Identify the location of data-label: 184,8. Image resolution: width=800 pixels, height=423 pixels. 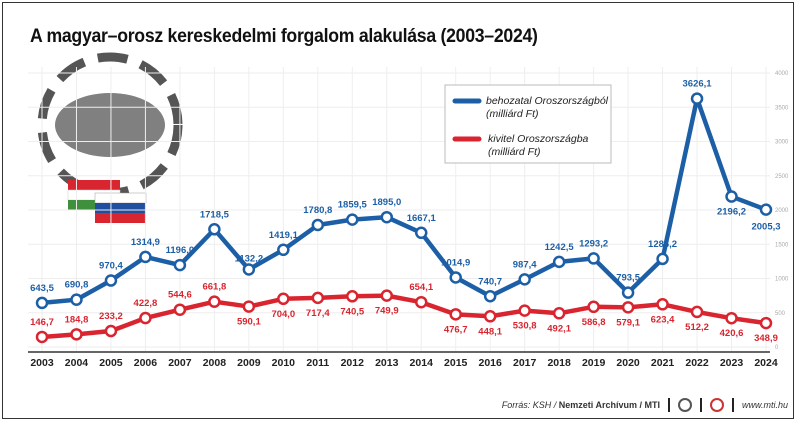
(77, 319).